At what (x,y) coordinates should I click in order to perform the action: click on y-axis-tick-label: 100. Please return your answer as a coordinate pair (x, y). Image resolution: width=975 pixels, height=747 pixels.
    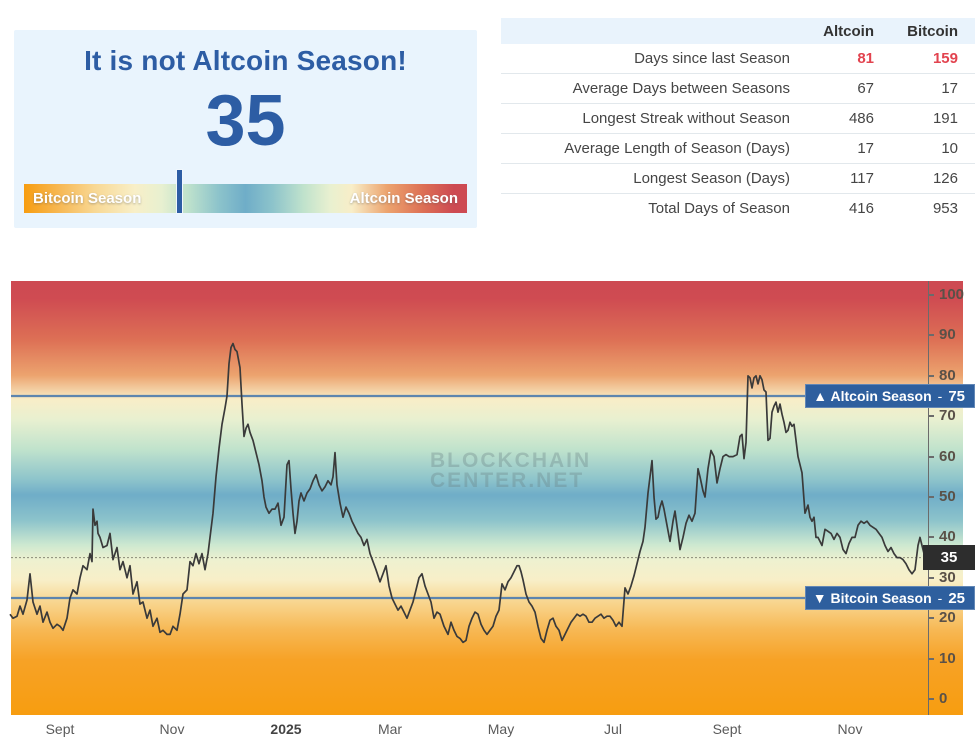
    Looking at the image, I should click on (952, 294).